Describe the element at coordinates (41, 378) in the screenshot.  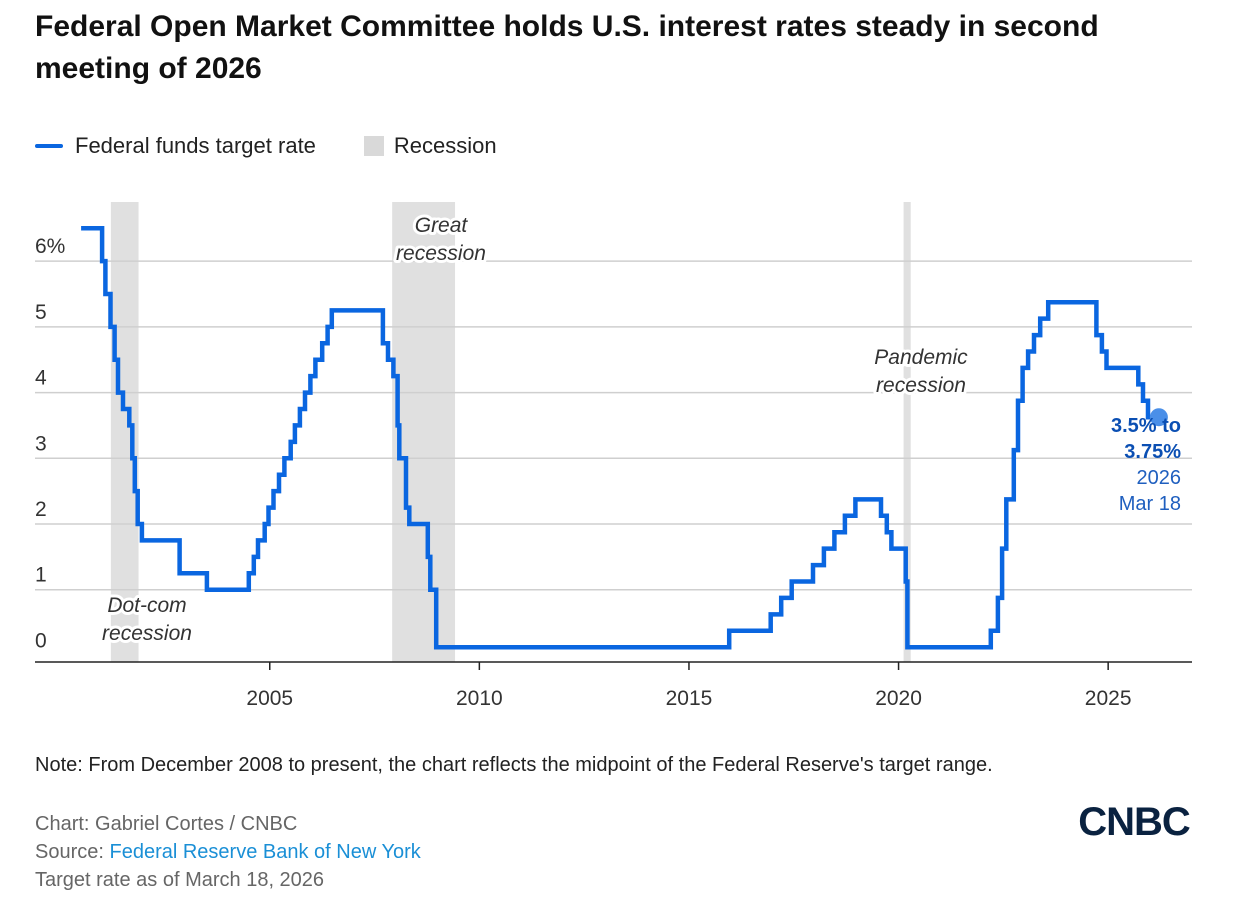
I see `y-tick-label: 4` at that location.